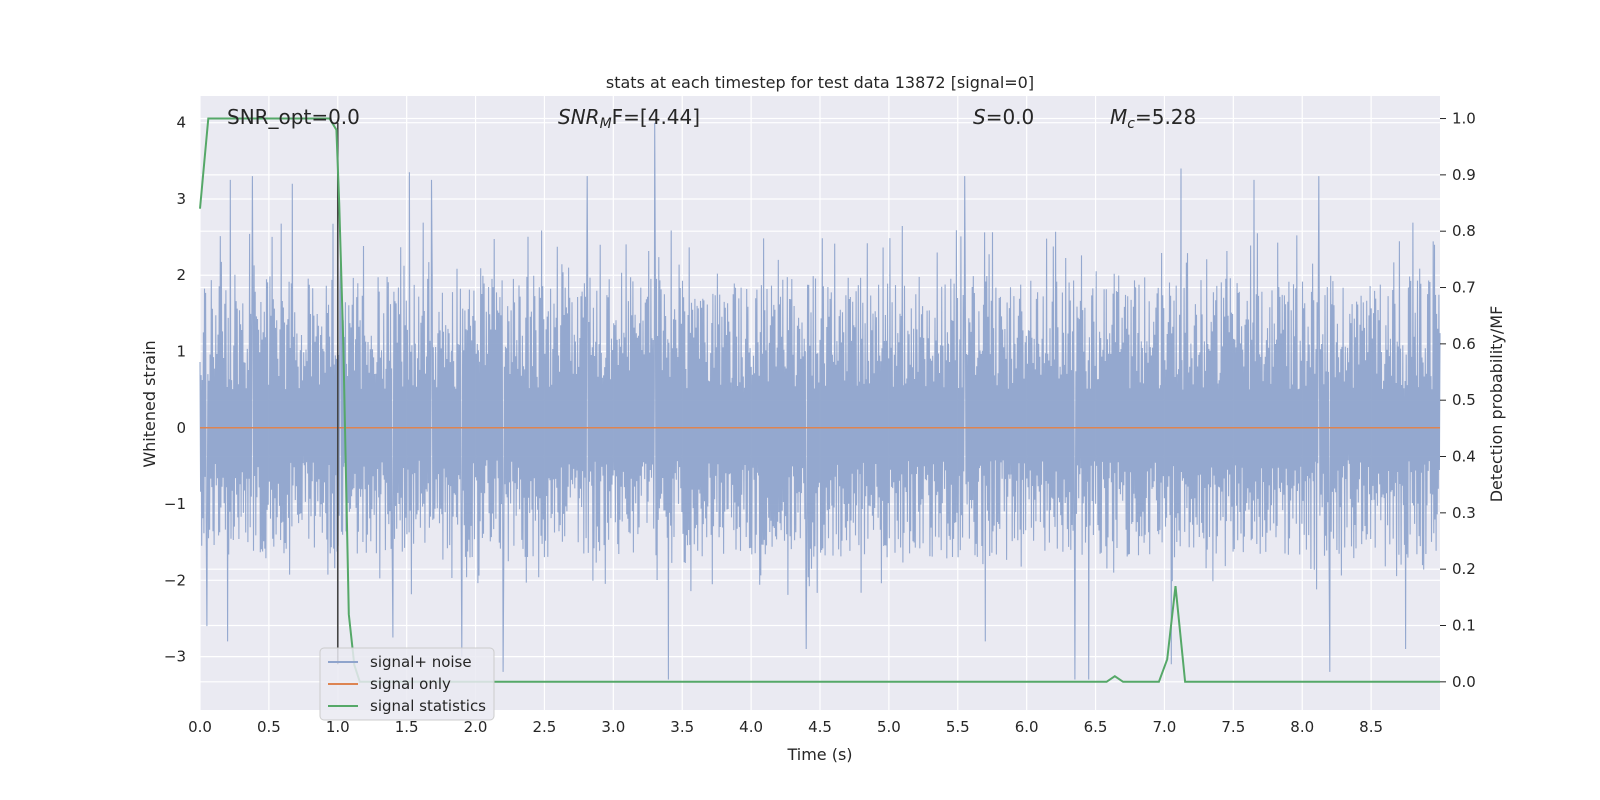  Describe the element at coordinates (175, 657) in the screenshot. I see `y-left-tick-label: −3` at that location.